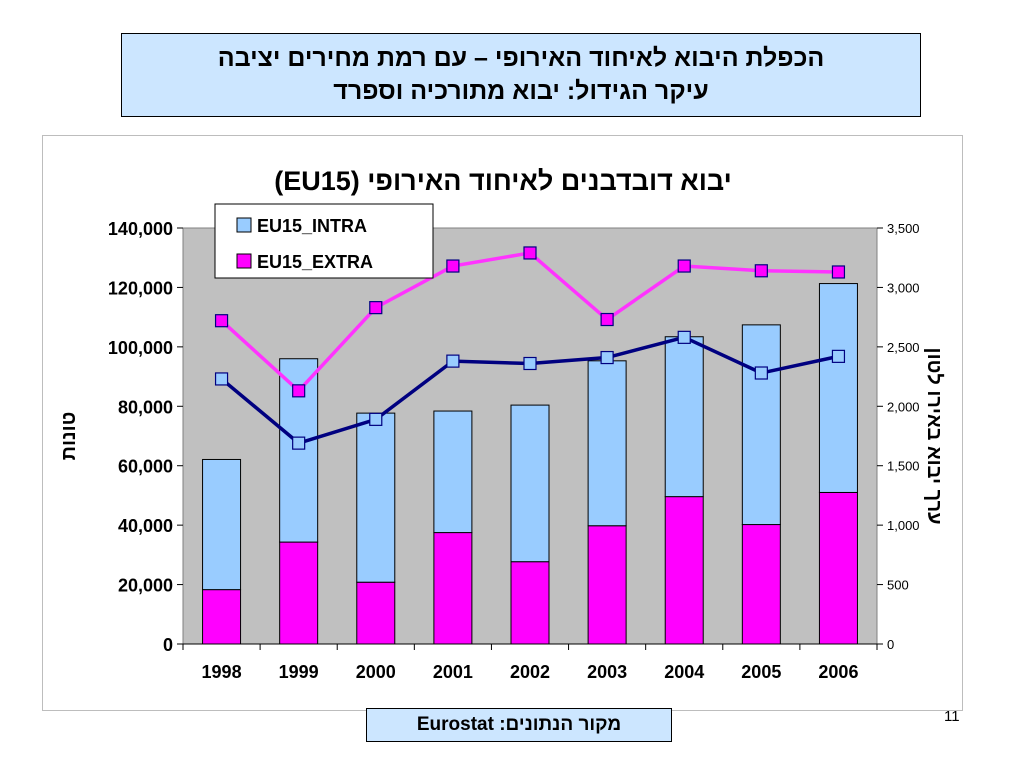  What do you see at coordinates (898, 585) in the screenshot?
I see `y-right-tick-label: 500` at bounding box center [898, 585].